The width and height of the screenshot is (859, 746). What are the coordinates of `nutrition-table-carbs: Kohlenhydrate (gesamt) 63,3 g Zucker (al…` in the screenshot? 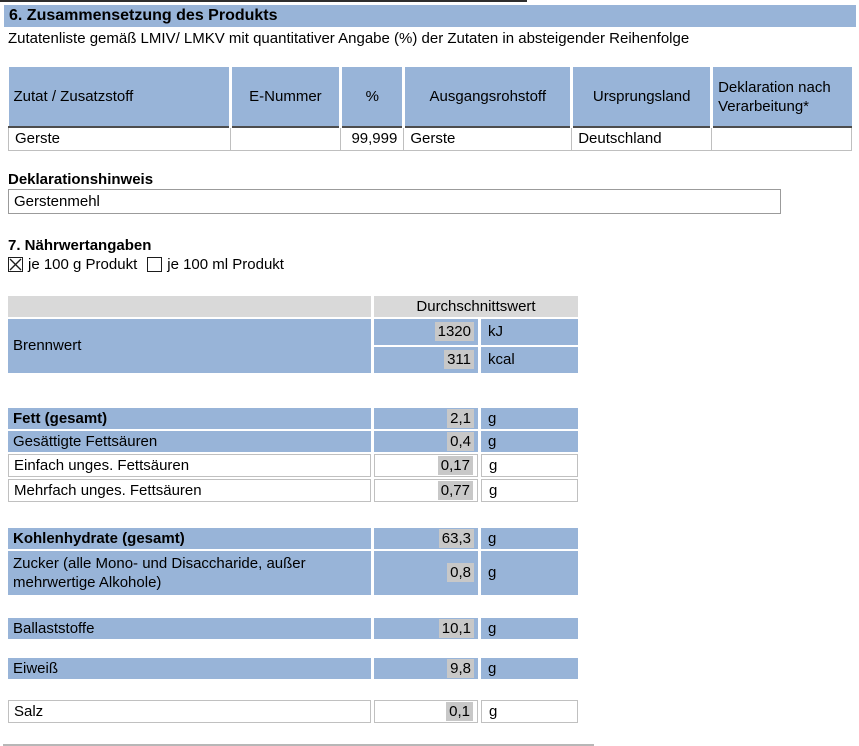 It's located at (293, 561).